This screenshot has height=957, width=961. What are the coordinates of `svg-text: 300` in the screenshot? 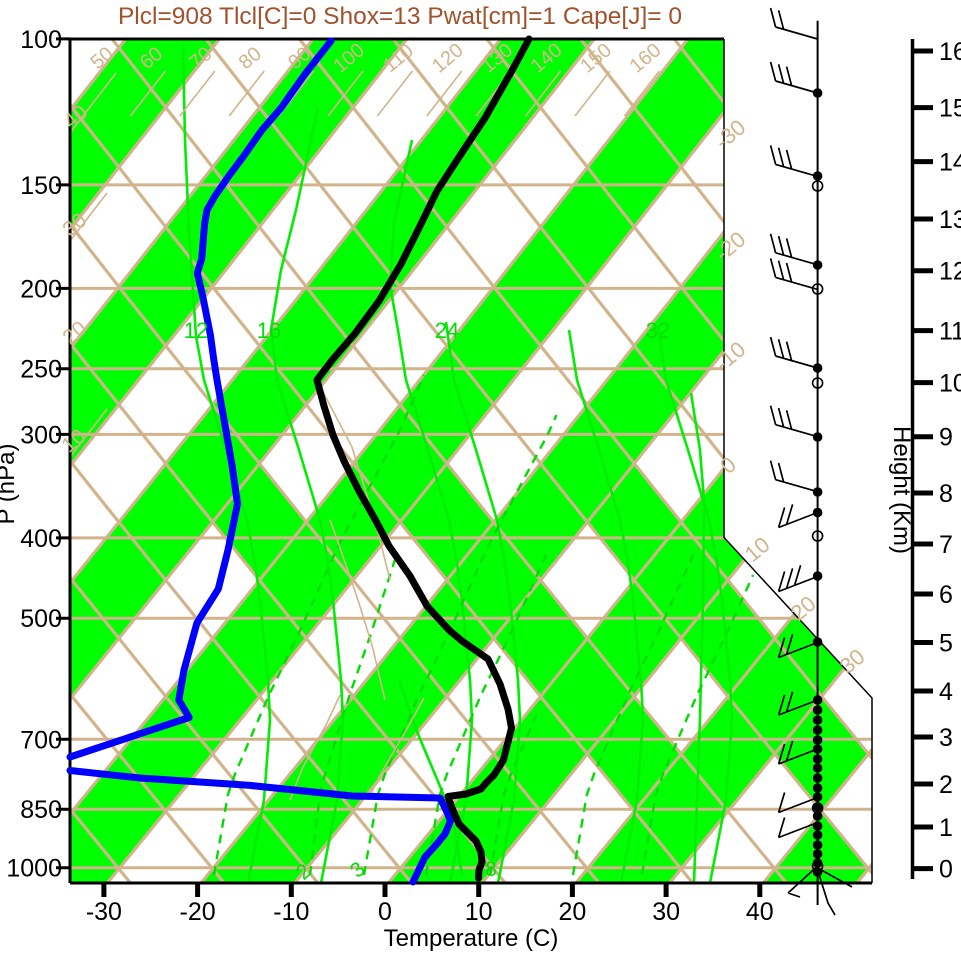 It's located at (41, 435).